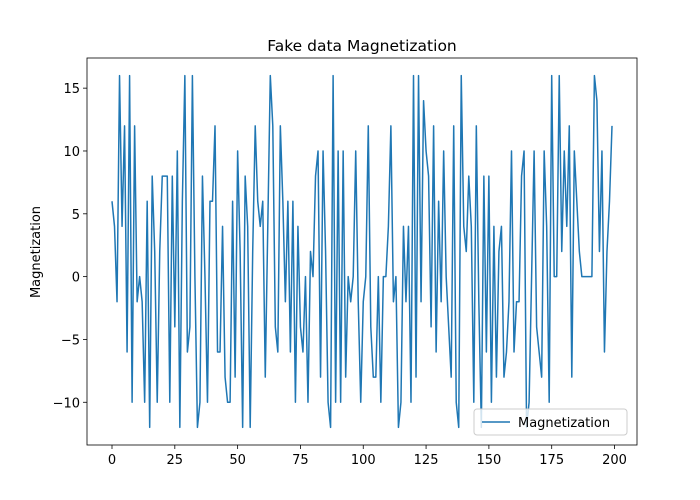  I want to click on x-tick-label: 25, so click(175, 460).